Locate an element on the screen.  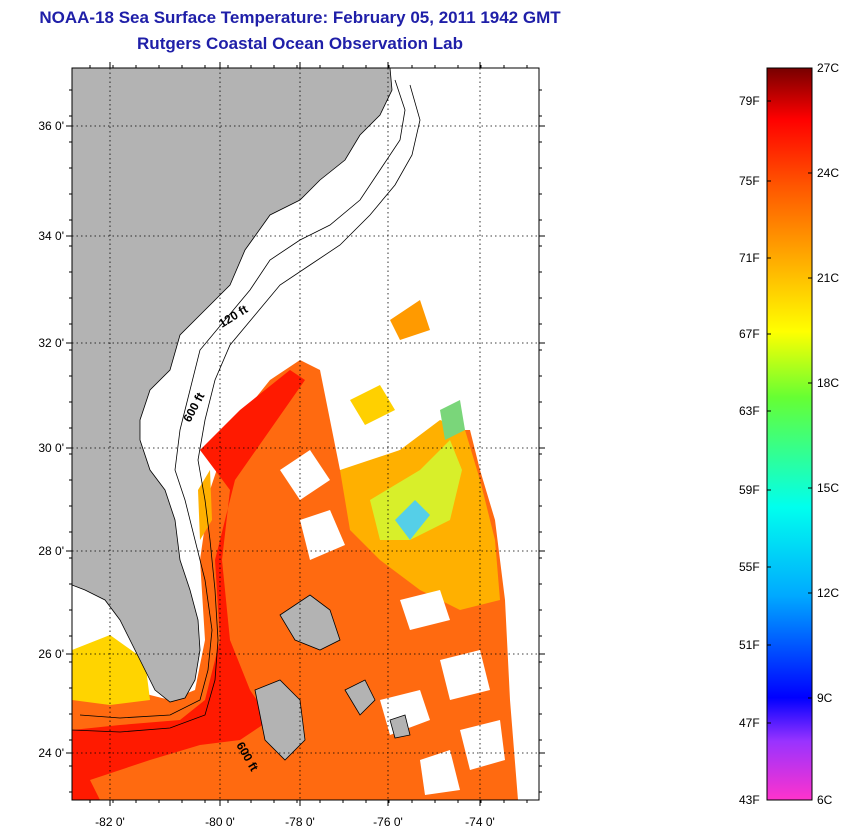
lon-tick-label: -80 0' is located at coordinates (220, 822).